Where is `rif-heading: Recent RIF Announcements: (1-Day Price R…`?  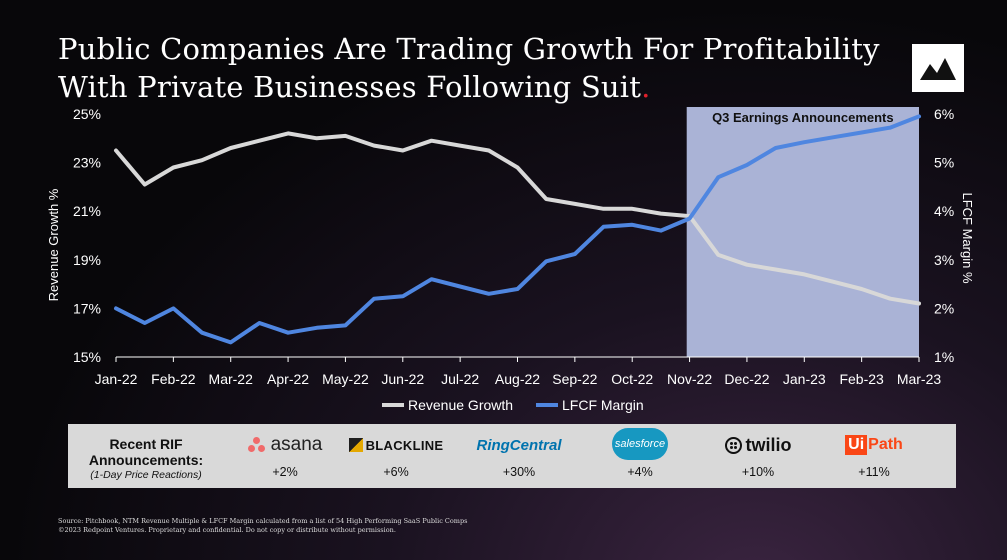 rif-heading: Recent RIF Announcements: (1-Day Price R… is located at coordinates (146, 459).